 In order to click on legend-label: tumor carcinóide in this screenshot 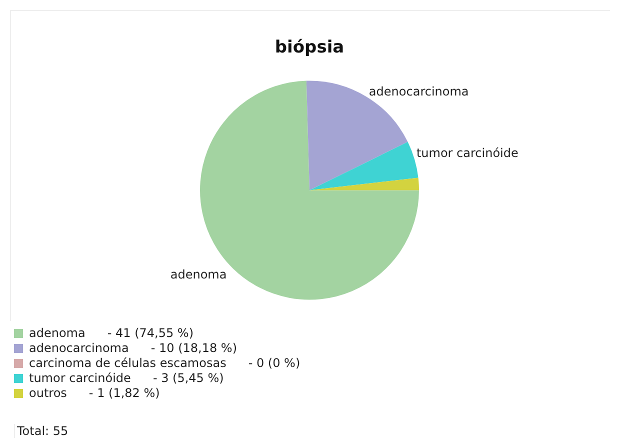, I will do `click(80, 378)`.